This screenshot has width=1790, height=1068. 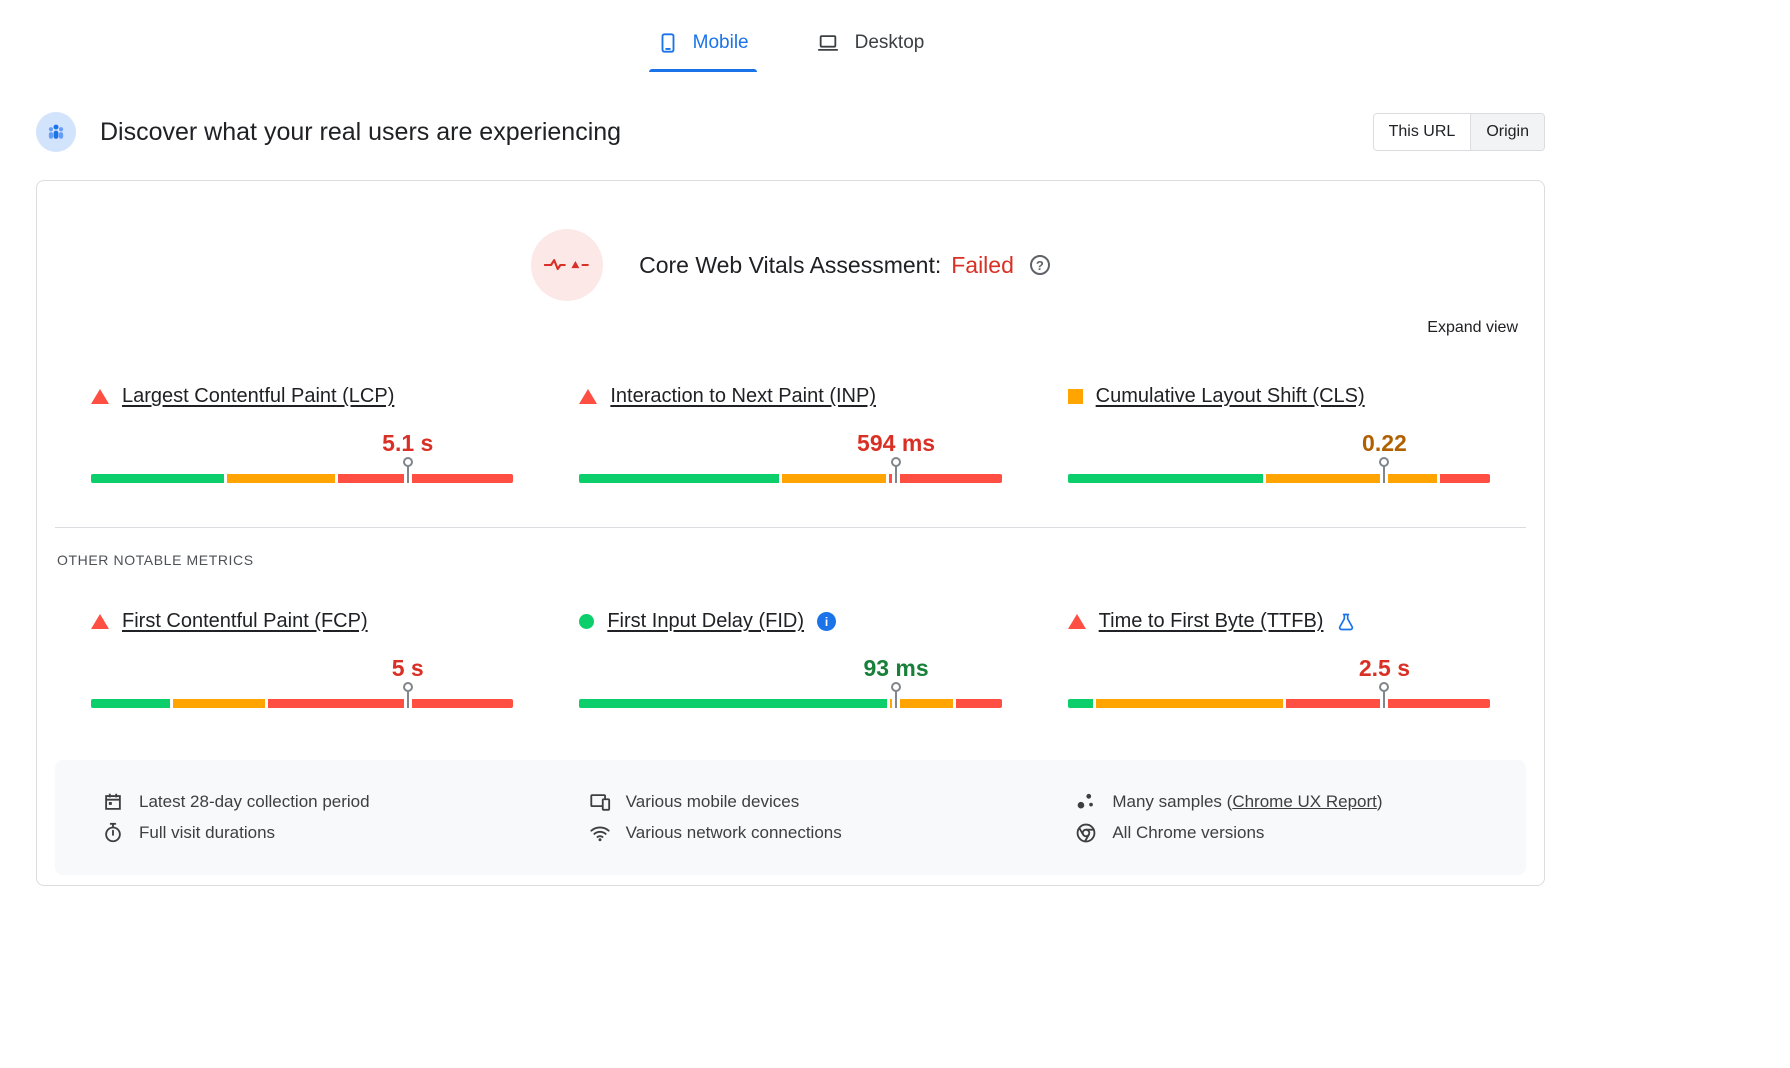 I want to click on metric-name-link: Interaction to Next Paint (INP), so click(x=743, y=396).